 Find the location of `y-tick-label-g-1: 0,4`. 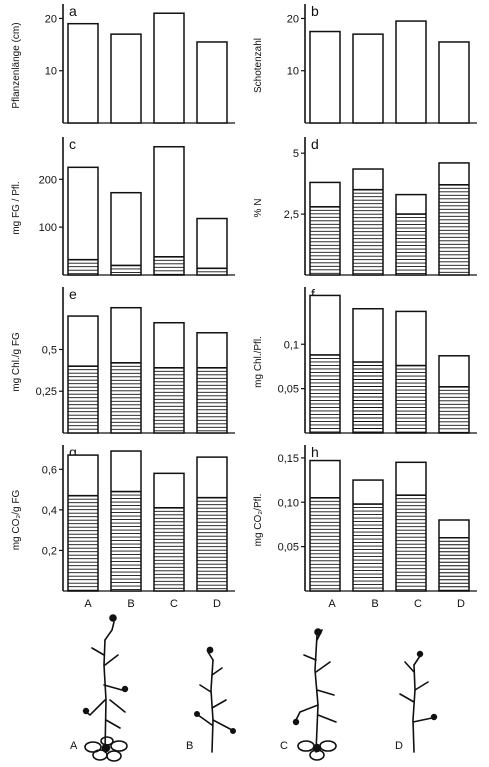

y-tick-label-g-1: 0,4 is located at coordinates (49, 511).